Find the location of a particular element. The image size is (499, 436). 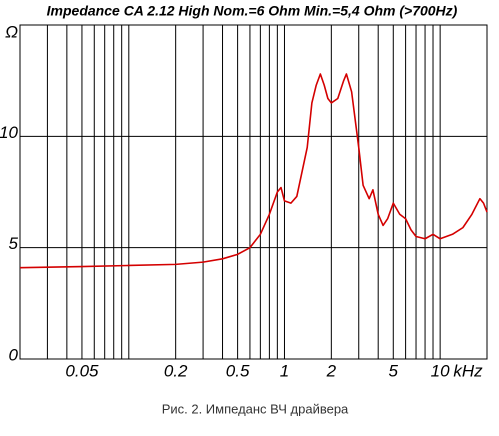

x-tick-label: 5 is located at coordinates (394, 370).